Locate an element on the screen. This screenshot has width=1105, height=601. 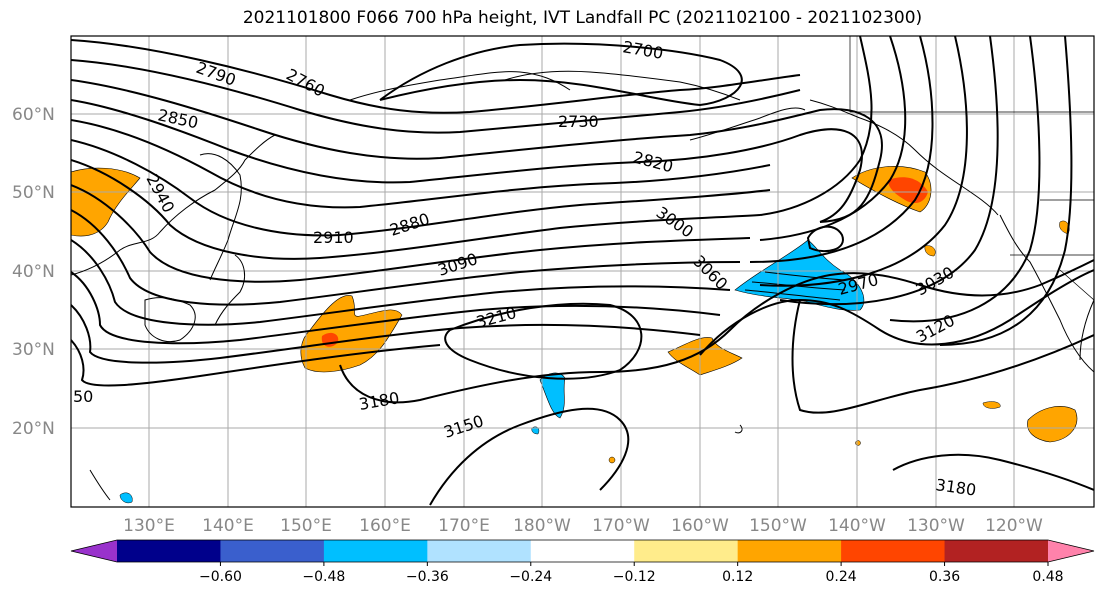
latitude-labels: 60°N 50°N 40°N 30°N 20°N is located at coordinates (33, 272).